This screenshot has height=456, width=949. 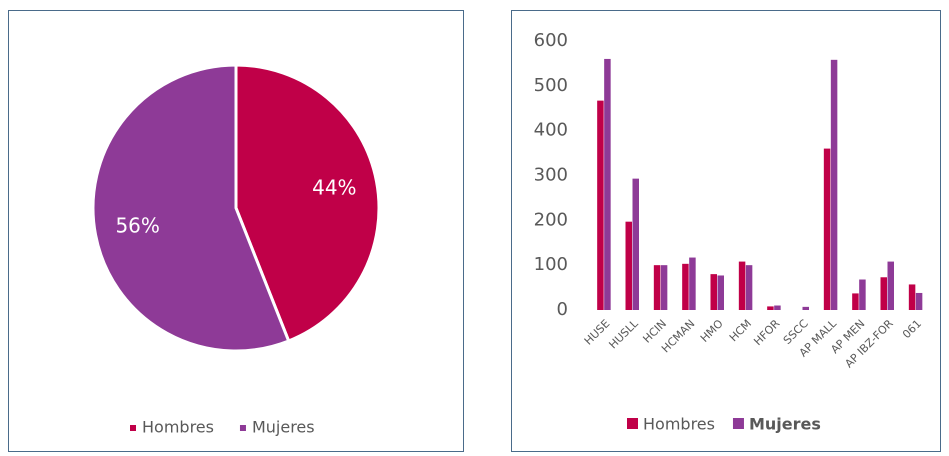 What do you see at coordinates (551, 40) in the screenshot?
I see `y-tick-label: 600` at bounding box center [551, 40].